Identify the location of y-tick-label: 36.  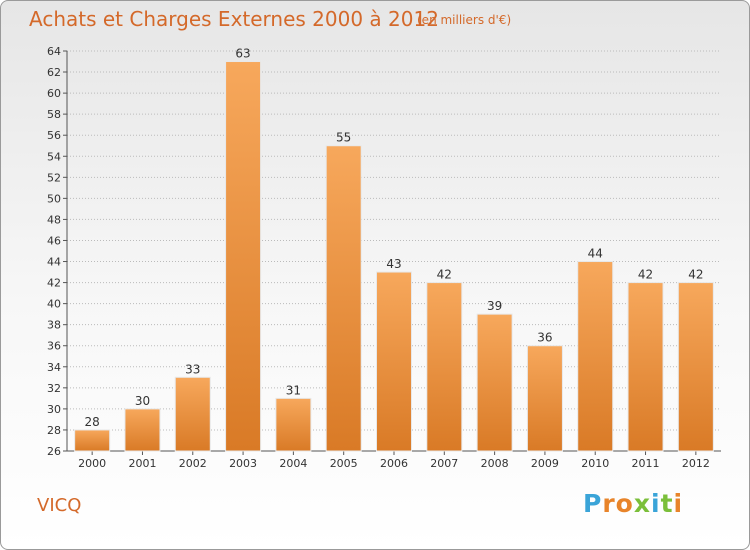
(54, 346).